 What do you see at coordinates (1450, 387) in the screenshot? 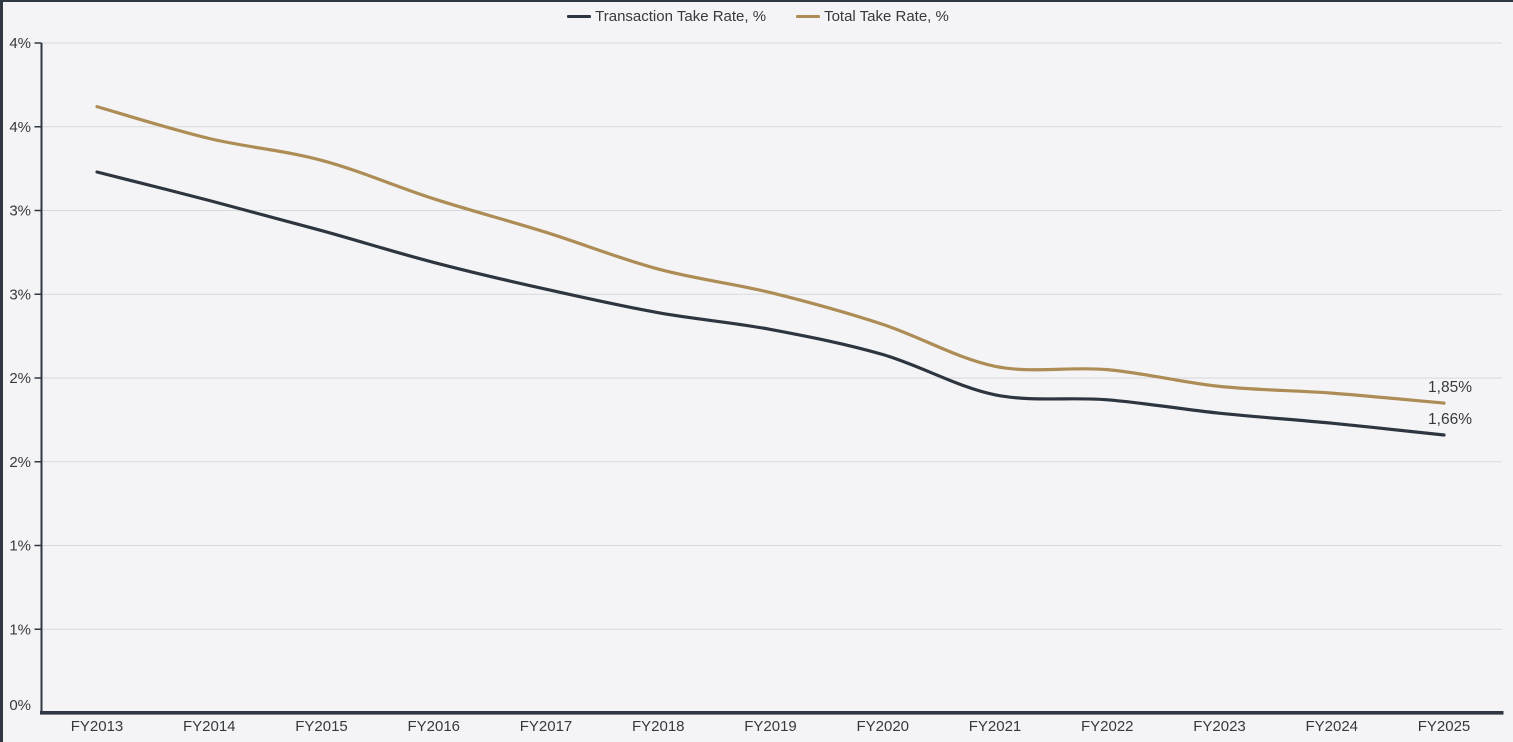
I see `total-take-rate-end-label: 1,85%` at bounding box center [1450, 387].